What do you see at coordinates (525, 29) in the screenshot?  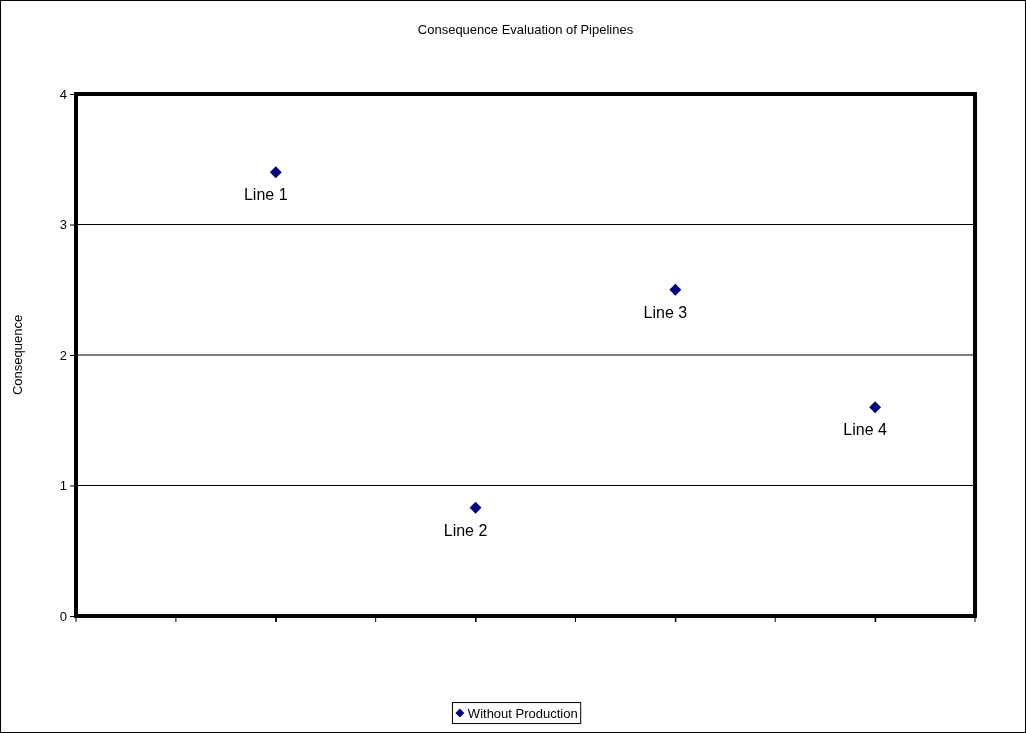 I see `chart-title: Consequence Evaluation of Pipelines` at bounding box center [525, 29].